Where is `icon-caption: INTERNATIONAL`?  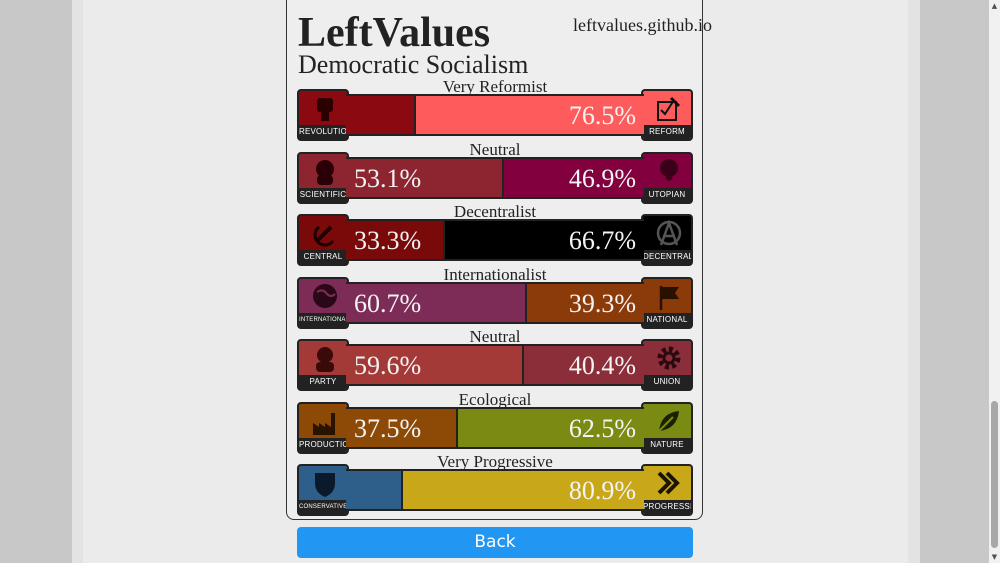 icon-caption: INTERNATIONAL is located at coordinates (323, 319).